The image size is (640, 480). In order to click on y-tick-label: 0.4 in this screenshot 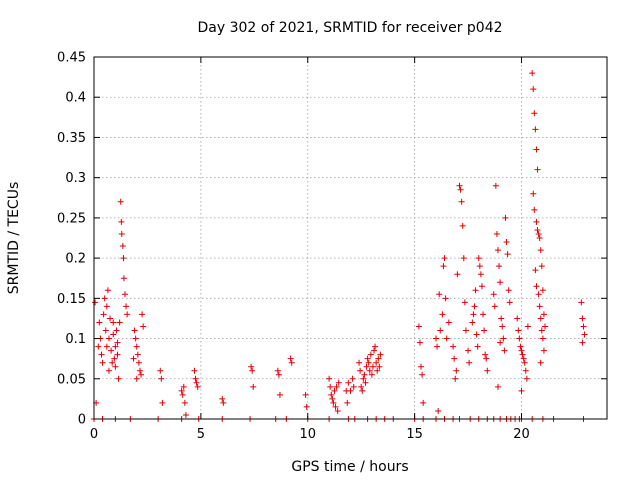, I will do `click(75, 98)`.